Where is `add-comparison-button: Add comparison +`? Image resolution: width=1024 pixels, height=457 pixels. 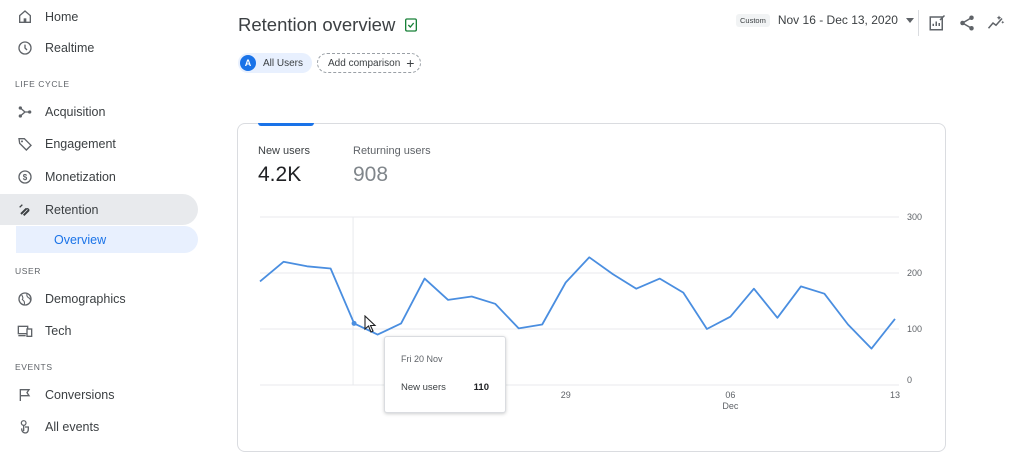 add-comparison-button: Add comparison + is located at coordinates (369, 63).